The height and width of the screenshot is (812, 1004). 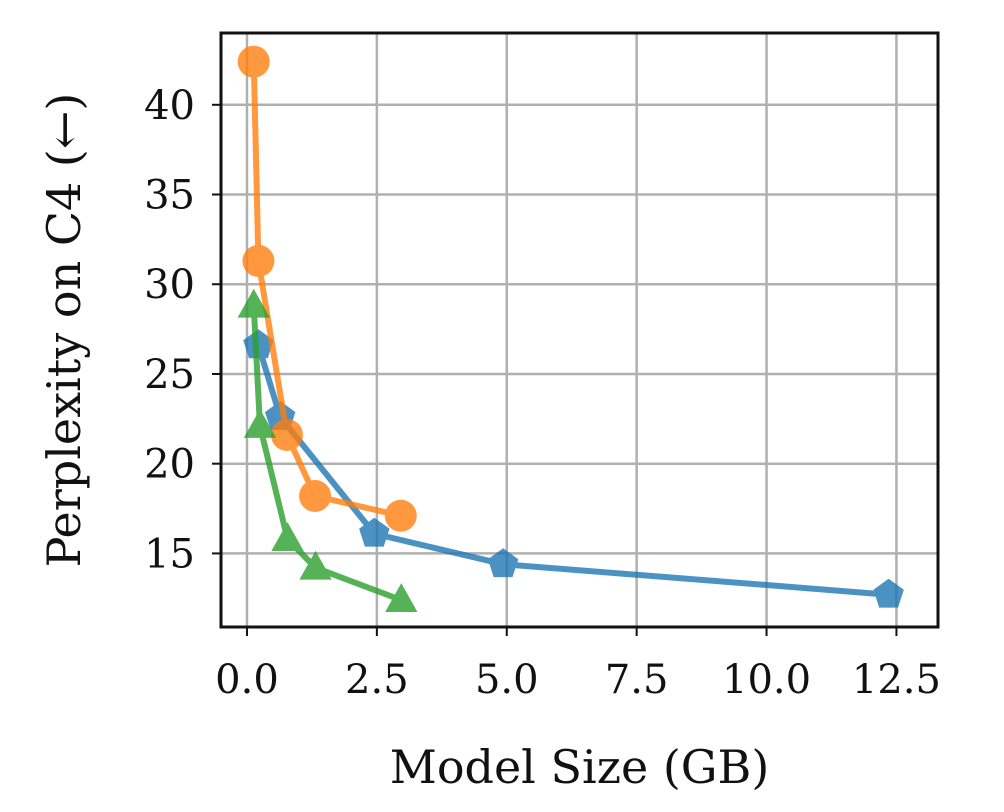 I want to click on series-circle, so click(x=327, y=288).